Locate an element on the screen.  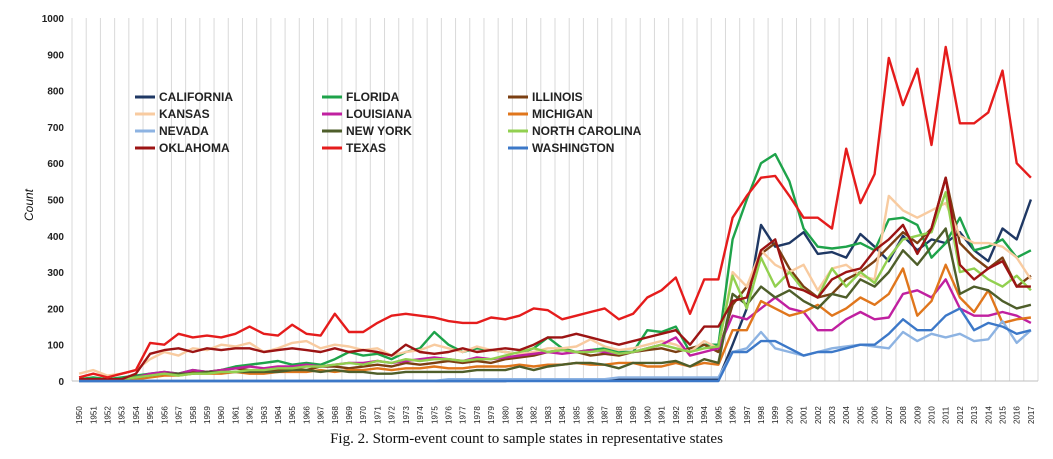
x-tick-label: 1993 is located at coordinates (690, 415).